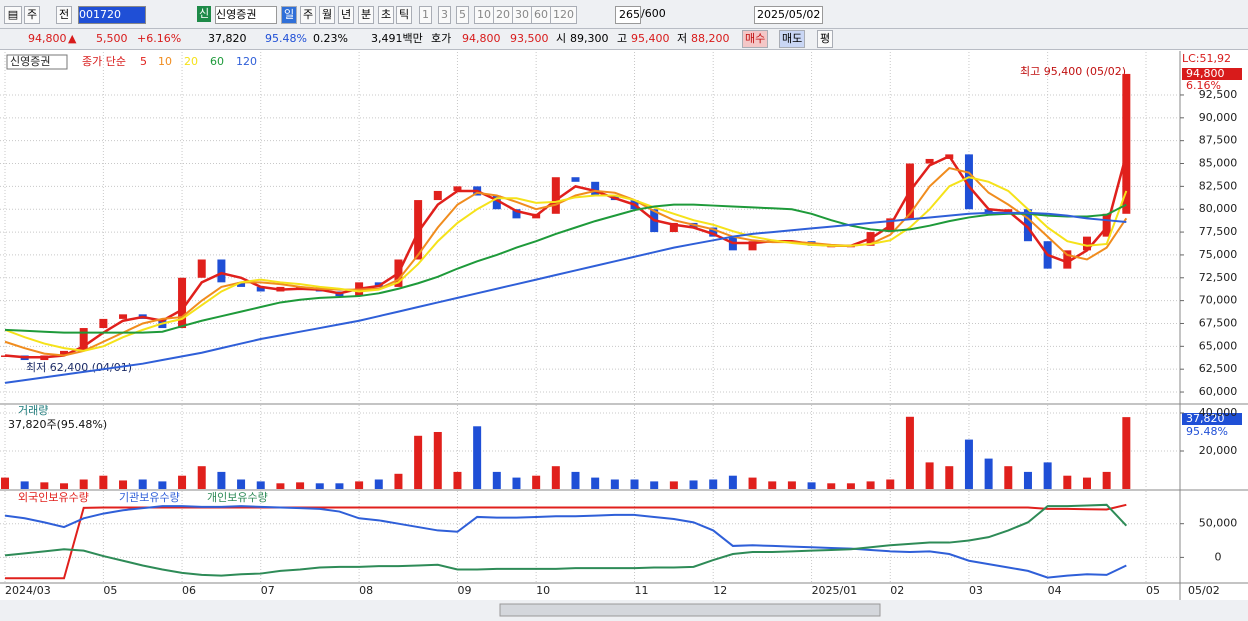 The image size is (1248, 621). I want to click on x-tick-label: 2025/01, so click(835, 590).